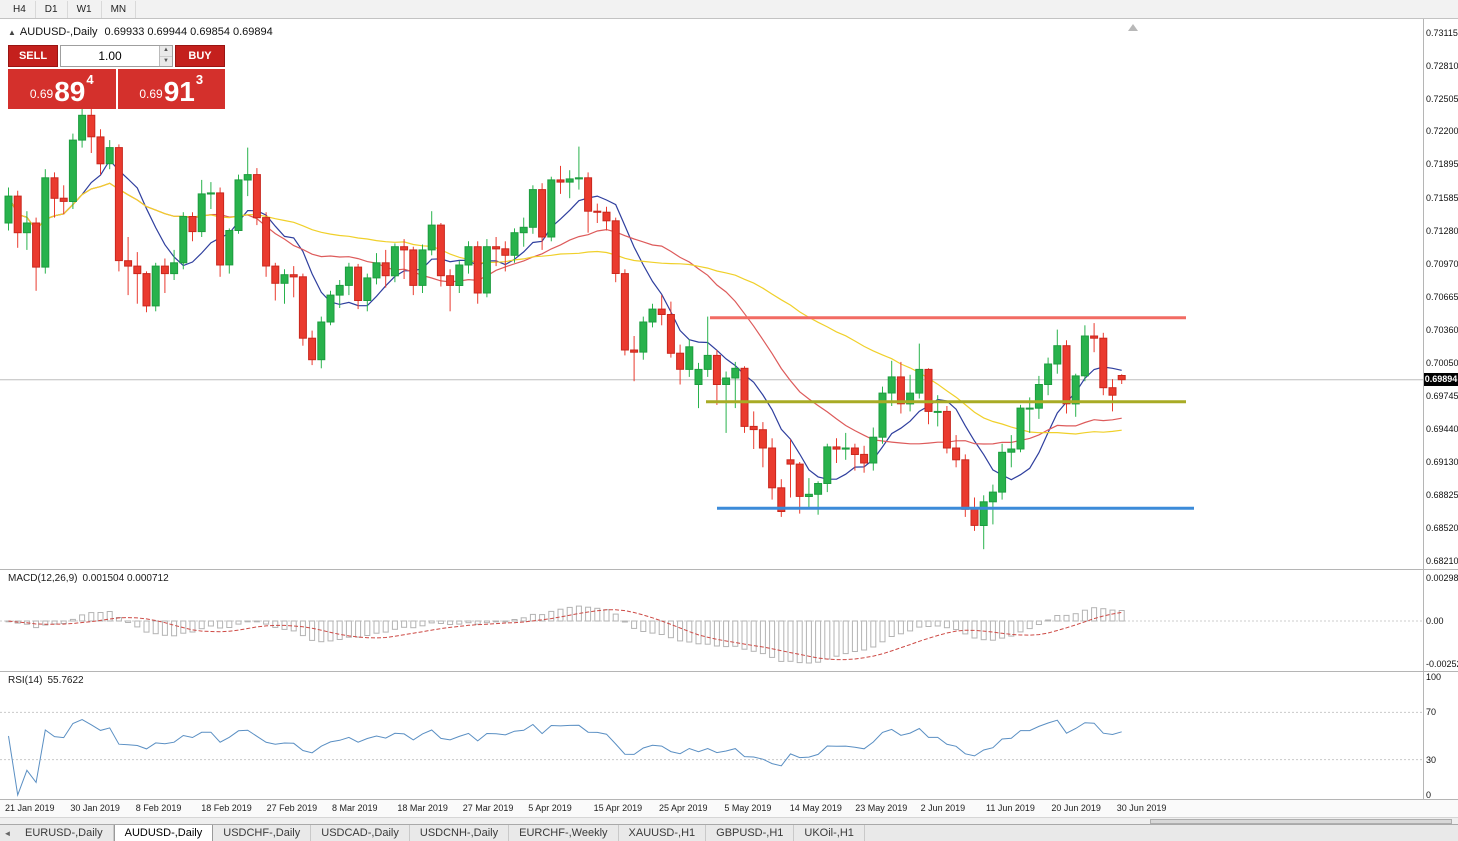 The image size is (1458, 841). Describe the element at coordinates (166, 51) in the screenshot. I see `volume-increase-icon: ▲` at that location.